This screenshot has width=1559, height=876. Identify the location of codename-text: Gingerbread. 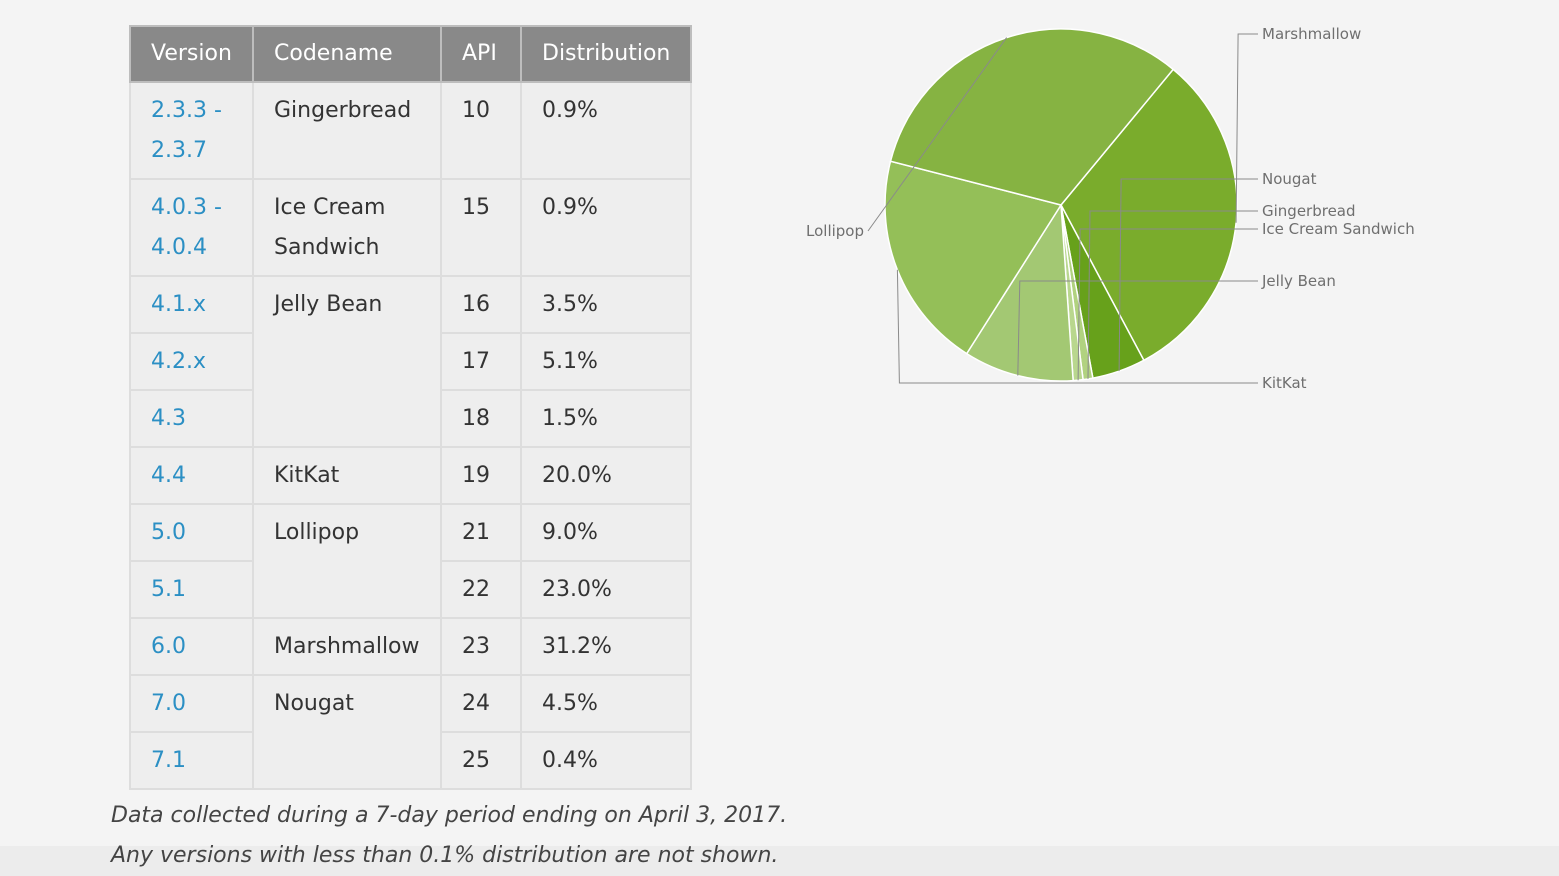
(343, 110).